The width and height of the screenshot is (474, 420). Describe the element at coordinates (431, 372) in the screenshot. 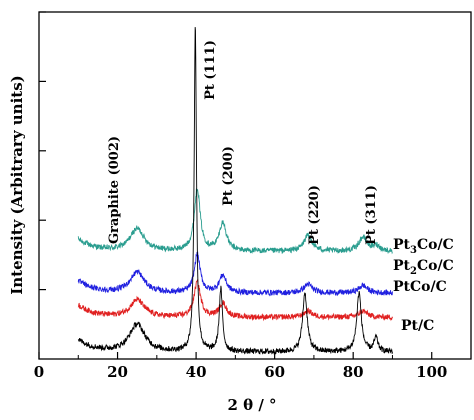

I see `x-tick-label: 100` at that location.